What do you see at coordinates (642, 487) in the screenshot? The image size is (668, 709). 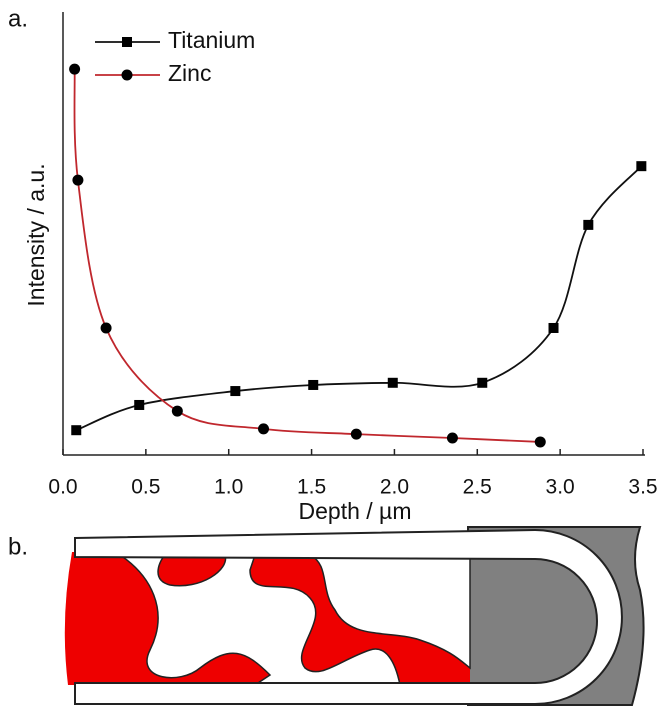 I see `x-tick-label: 3.5` at bounding box center [642, 487].